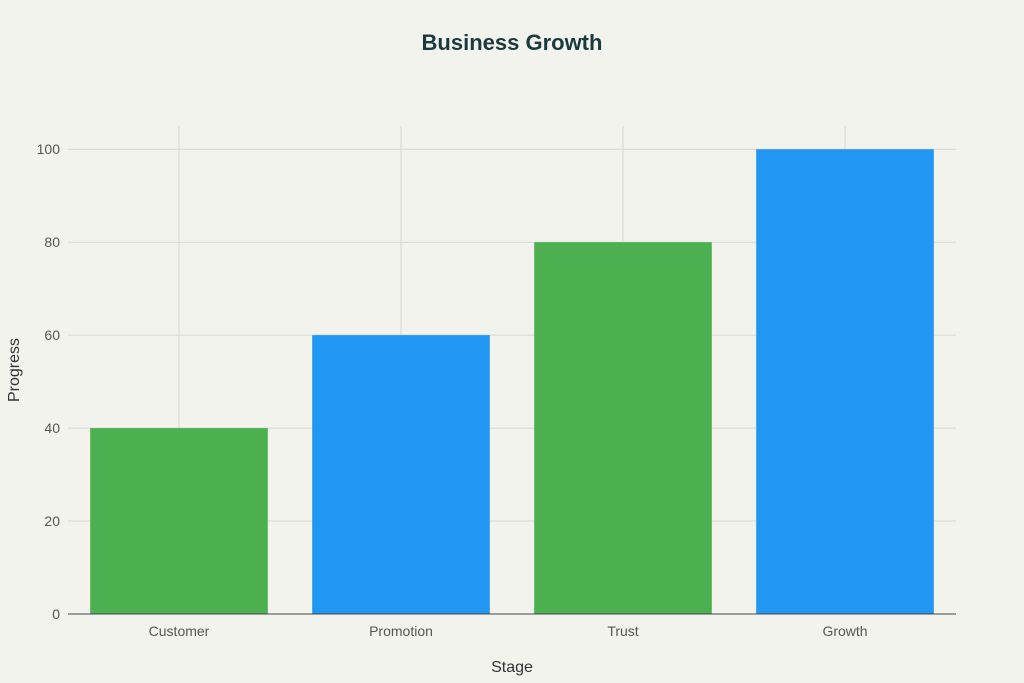 The height and width of the screenshot is (683, 1024). What do you see at coordinates (14, 370) in the screenshot?
I see `y-axis-label: Progress` at bounding box center [14, 370].